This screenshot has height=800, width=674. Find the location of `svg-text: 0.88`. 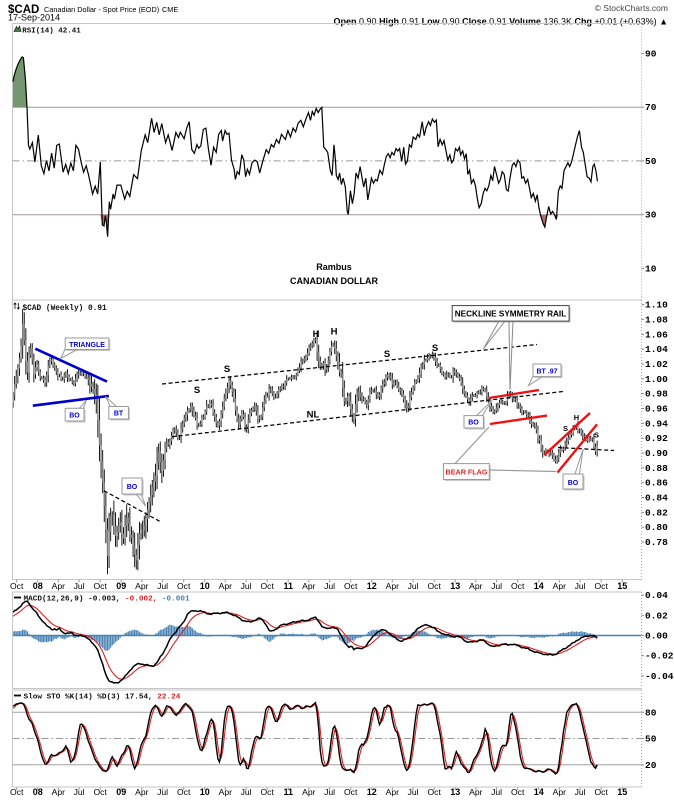

svg-text: 0.88 is located at coordinates (656, 468).